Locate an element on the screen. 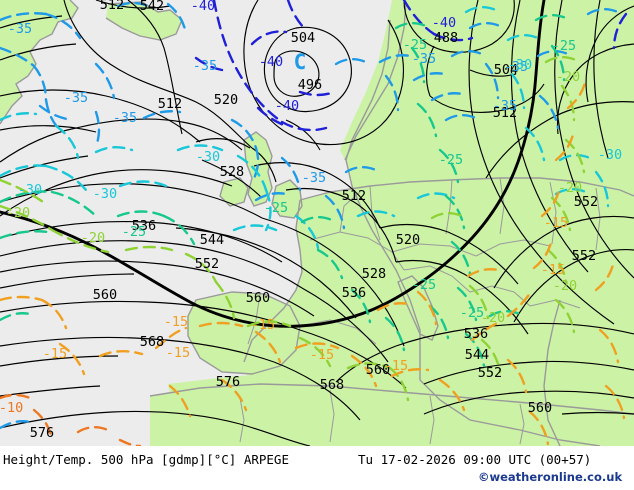  height-contour-label: 504504 is located at coordinates (303, 38).